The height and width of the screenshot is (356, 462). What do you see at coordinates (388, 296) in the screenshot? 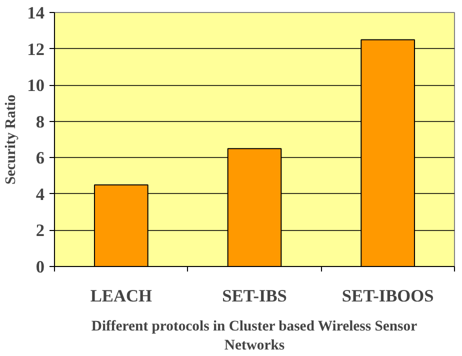
I see `x-tick-label: SET-IBOOS` at bounding box center [388, 296].